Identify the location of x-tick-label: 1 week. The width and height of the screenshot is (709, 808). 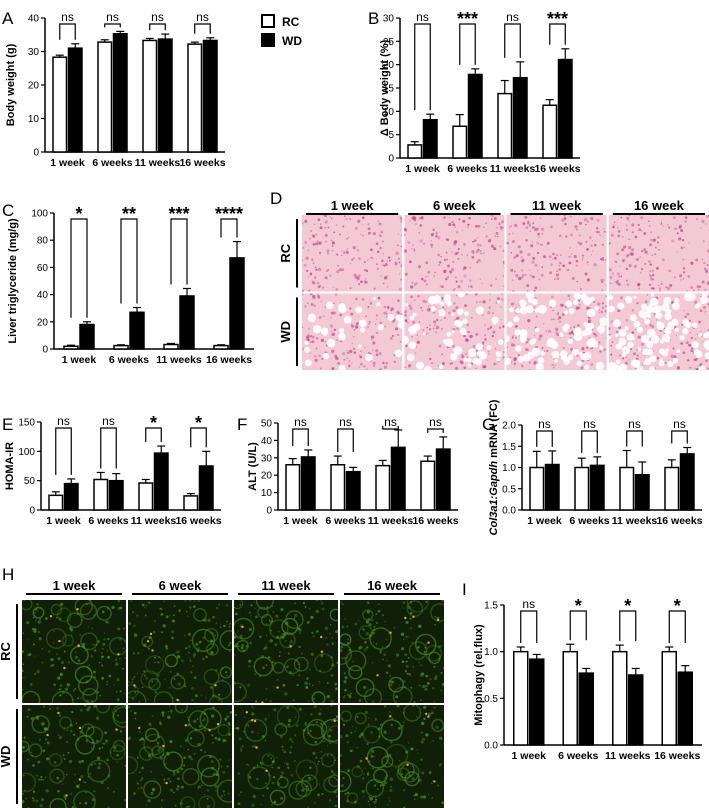
(300, 521).